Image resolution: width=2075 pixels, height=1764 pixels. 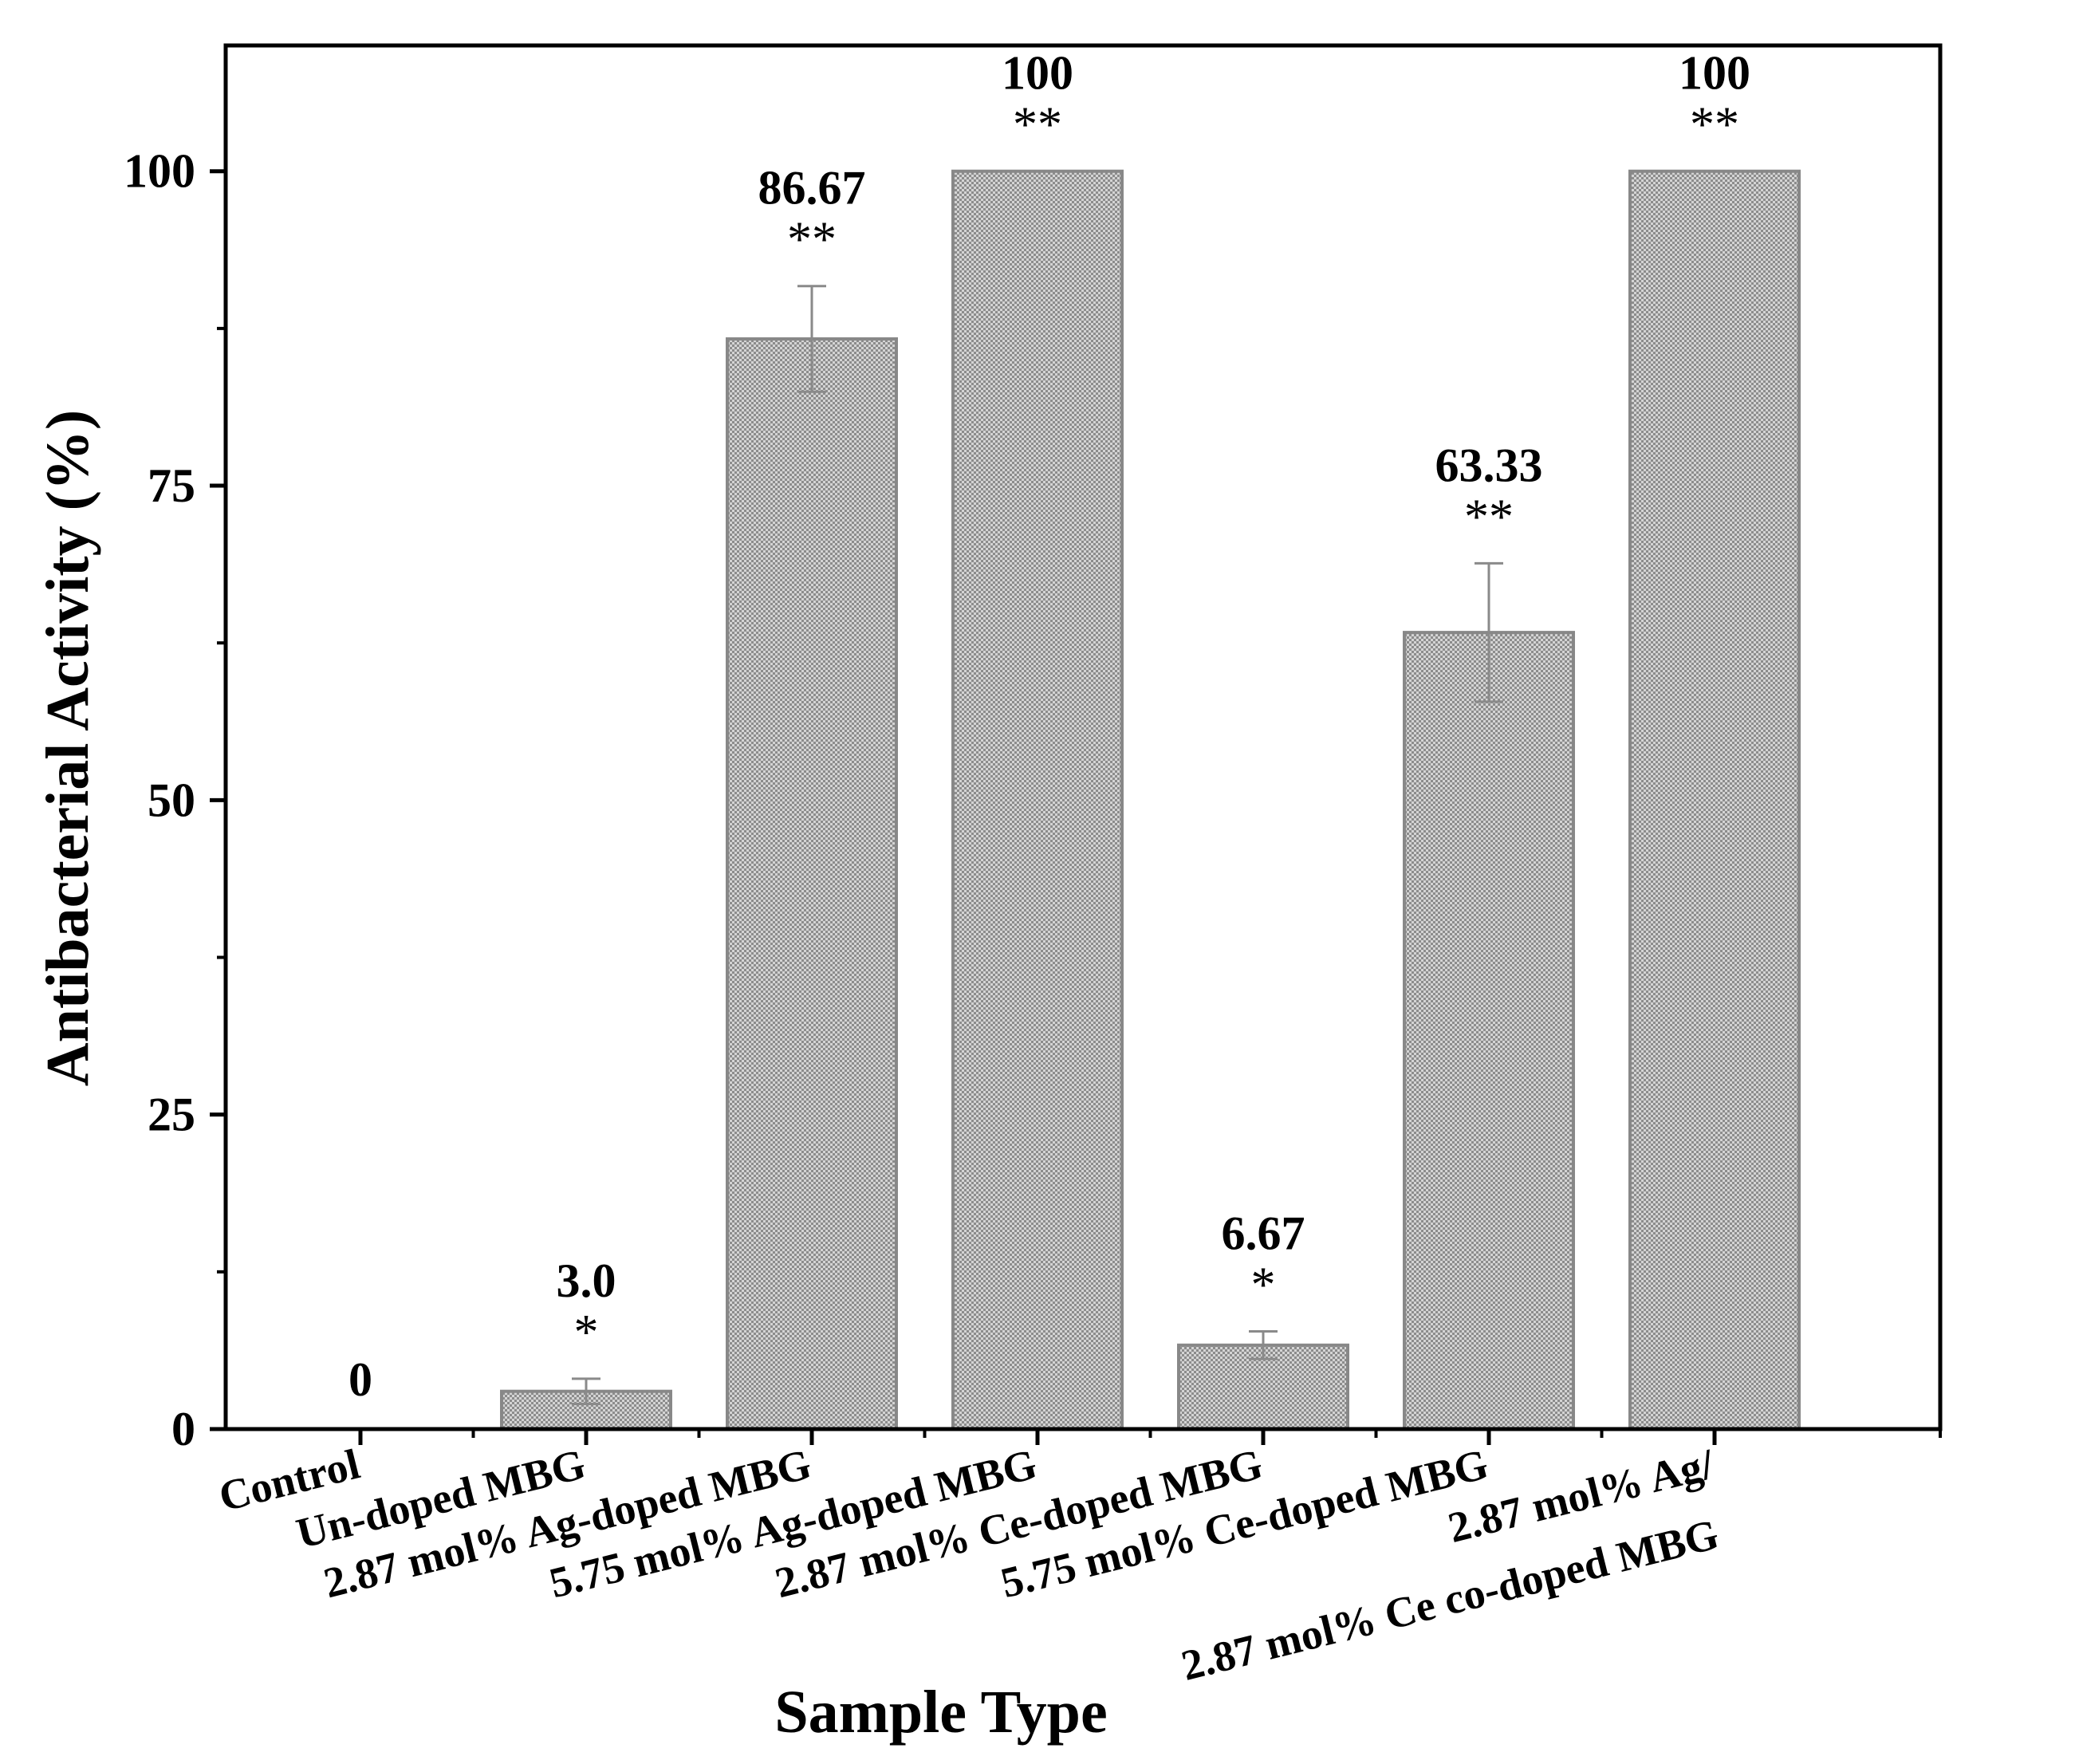 I want to click on significance-marker-3: **, so click(x=1037, y=125).